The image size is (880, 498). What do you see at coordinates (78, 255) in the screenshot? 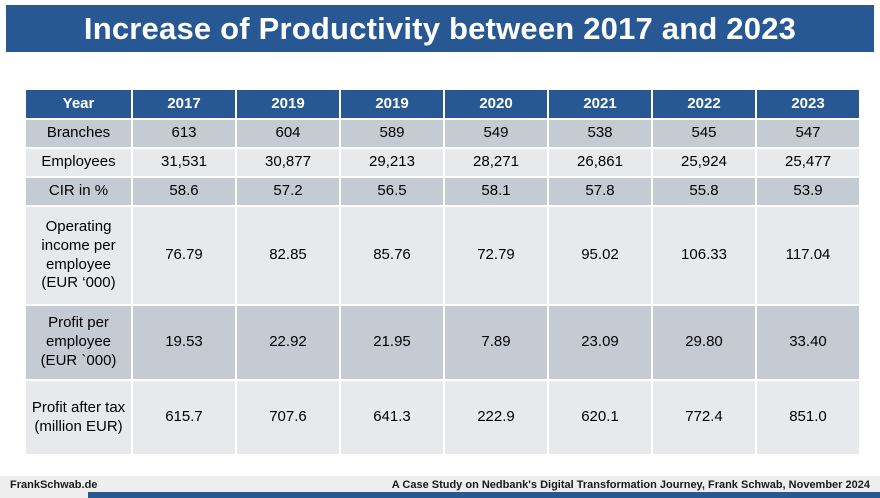
I see `row-label: Operating income per employee (EUR ‘000)` at bounding box center [78, 255].